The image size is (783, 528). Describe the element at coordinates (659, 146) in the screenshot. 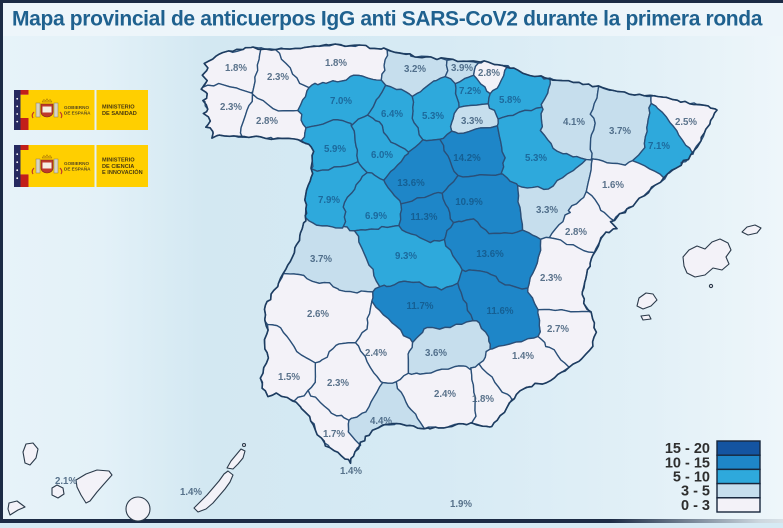

I see `svg-text: 7.1%` at that location.